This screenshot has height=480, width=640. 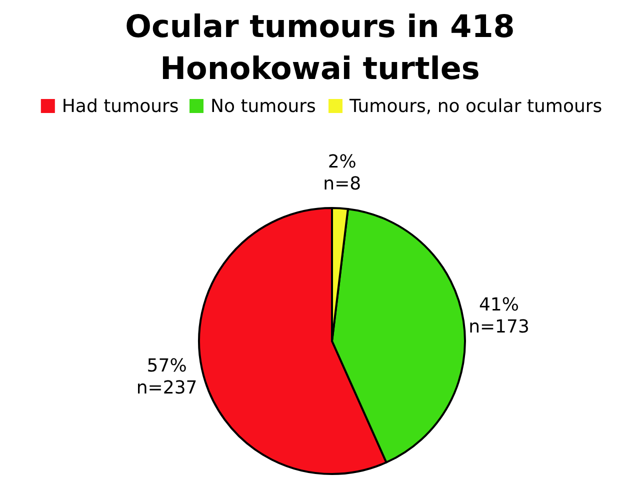 I want to click on data-label: 2% n=8, so click(x=342, y=172).